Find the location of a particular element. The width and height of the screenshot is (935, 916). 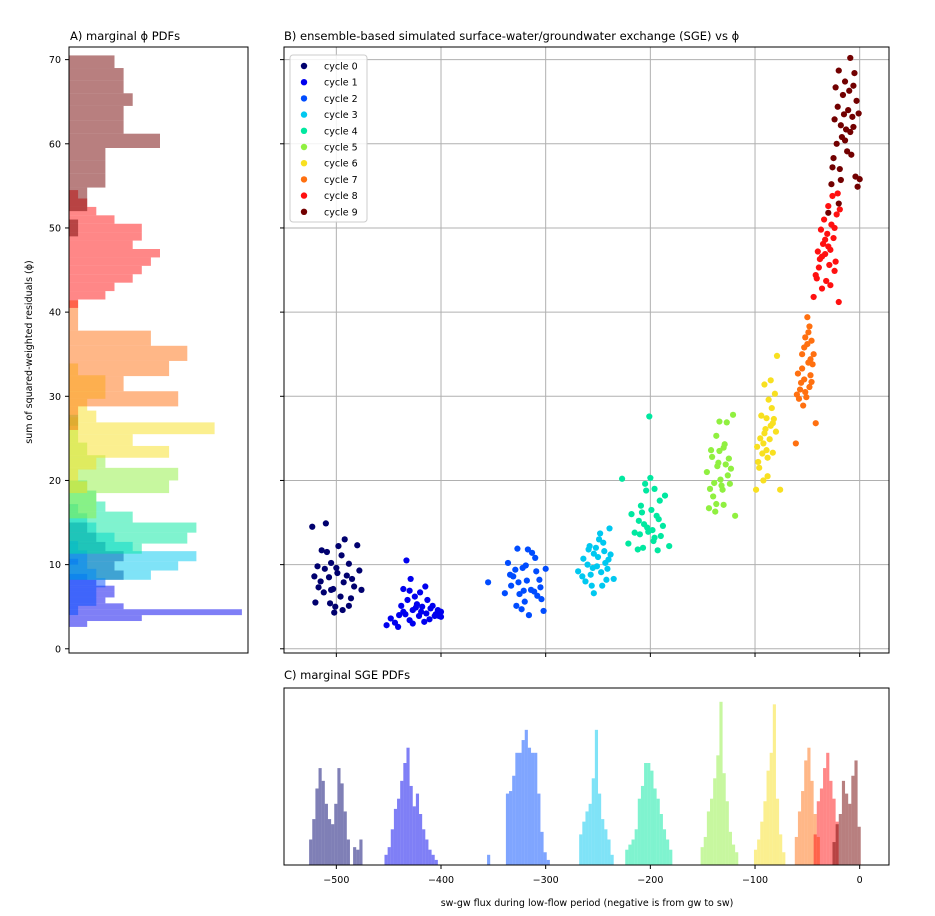

panel-c-title: C) marginal SGE PDFs is located at coordinates (347, 675).